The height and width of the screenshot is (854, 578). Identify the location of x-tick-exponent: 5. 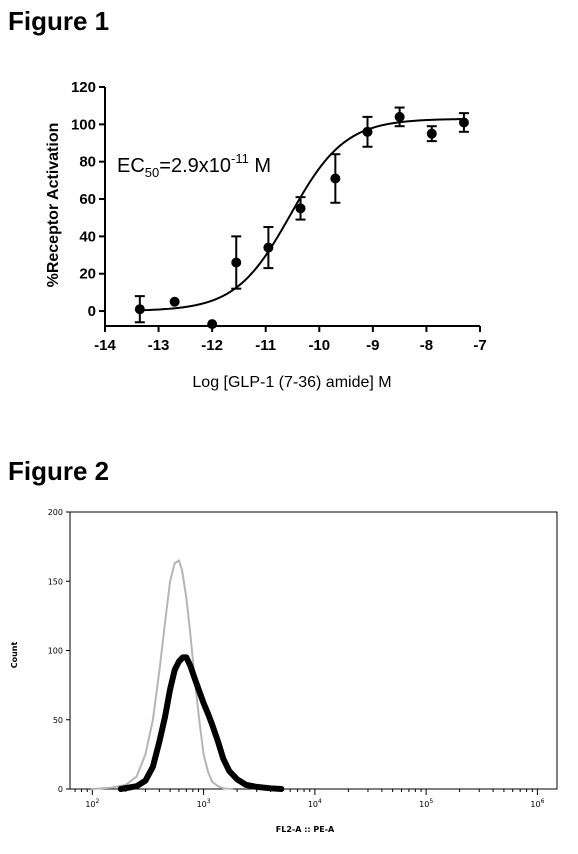
(431, 801).